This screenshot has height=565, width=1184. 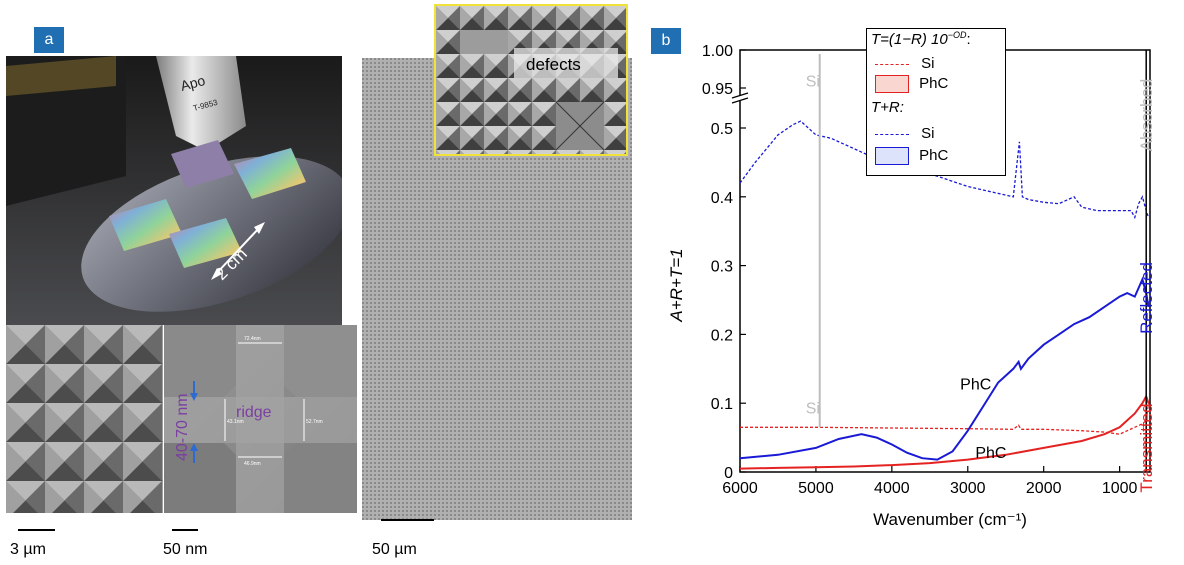 What do you see at coordinates (909, 39) in the screenshot?
I see `legend-header-t-text: T=(1−R) 10` at bounding box center [909, 39].